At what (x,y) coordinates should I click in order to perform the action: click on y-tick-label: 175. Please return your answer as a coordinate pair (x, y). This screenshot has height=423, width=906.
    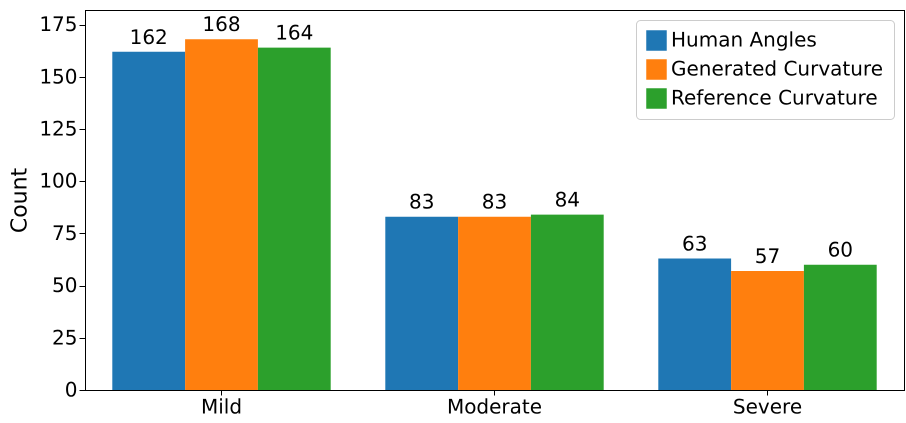
    Looking at the image, I should click on (58, 24).